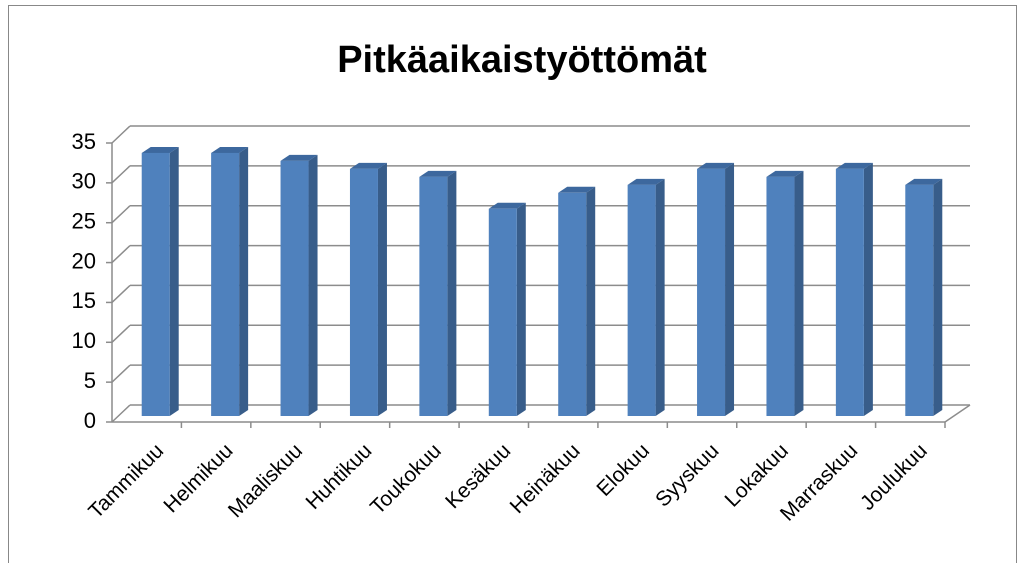  Describe the element at coordinates (90, 380) in the screenshot. I see `y-tick-label: 5` at that location.